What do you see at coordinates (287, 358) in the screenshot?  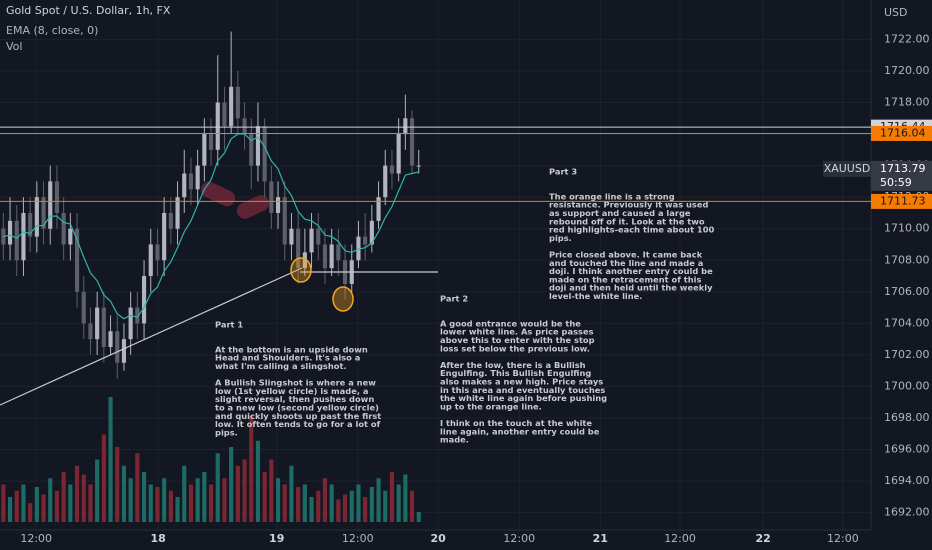 I see `note-line: Head and Shoulders. It's also a` at bounding box center [287, 358].